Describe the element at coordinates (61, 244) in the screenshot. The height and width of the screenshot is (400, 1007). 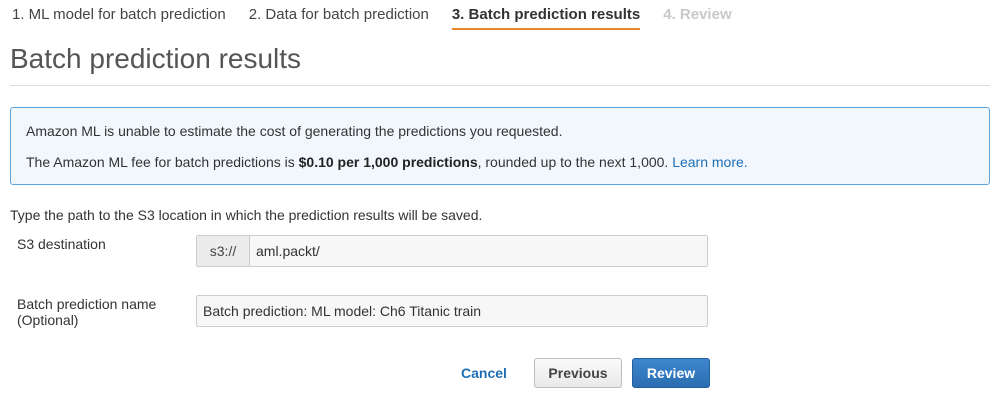
I see `s3-destination-label: S3 destination` at that location.